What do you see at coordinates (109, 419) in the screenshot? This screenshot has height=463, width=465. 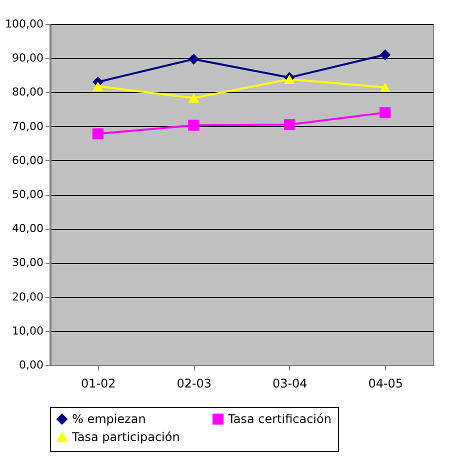 I see `legend-label: % empiezan` at bounding box center [109, 419].